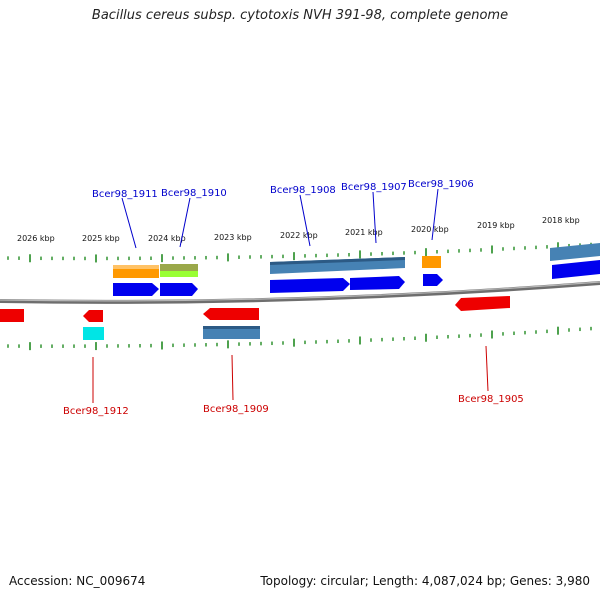 This screenshot has height=600, width=600. Describe the element at coordinates (101, 238) in the screenshot. I see `kbp-label: 2025 kbp` at that location.